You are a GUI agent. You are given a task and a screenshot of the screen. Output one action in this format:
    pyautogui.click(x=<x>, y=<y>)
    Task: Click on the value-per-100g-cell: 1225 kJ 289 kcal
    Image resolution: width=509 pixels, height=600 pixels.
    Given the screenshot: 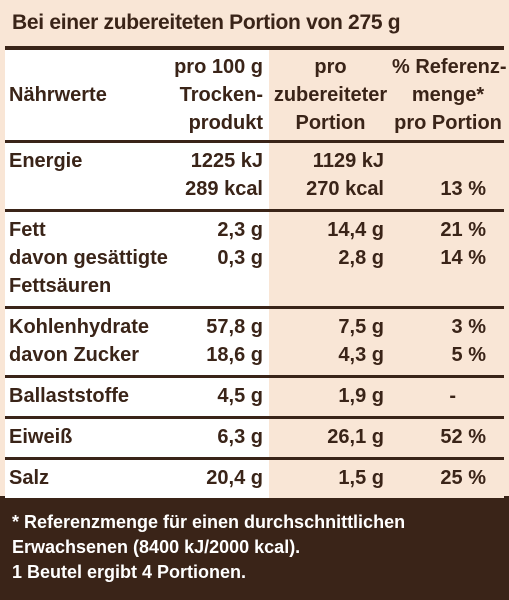 What is the action you would take?
    pyautogui.click(x=214, y=175)
    